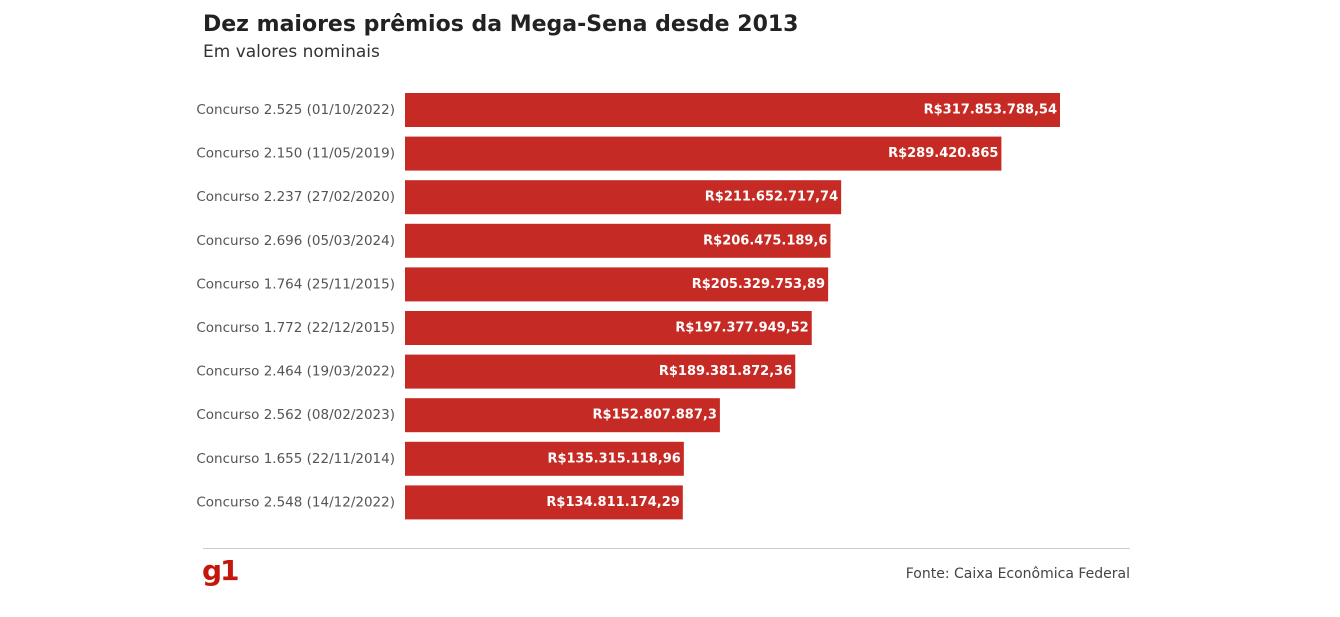 Image resolution: width=1340 pixels, height=617 pixels. I want to click on source-note: Fonte: Caixa Econômica Federal, so click(1017, 574).